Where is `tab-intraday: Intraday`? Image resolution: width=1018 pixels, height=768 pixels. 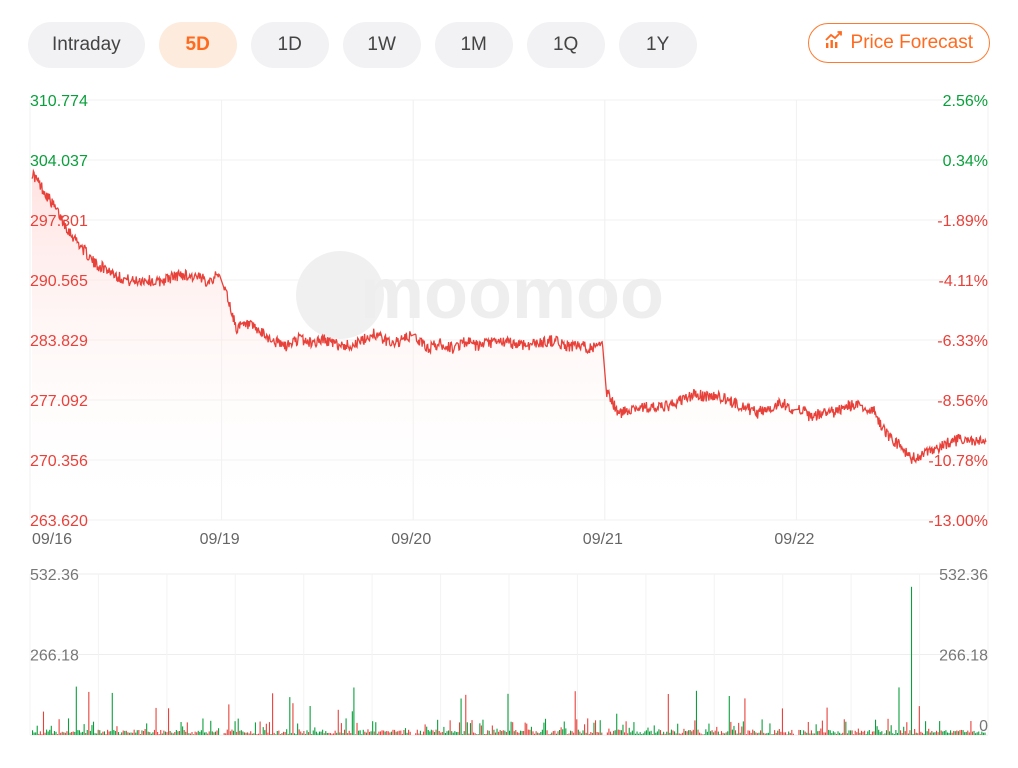 tab-intraday: Intraday is located at coordinates (86, 45).